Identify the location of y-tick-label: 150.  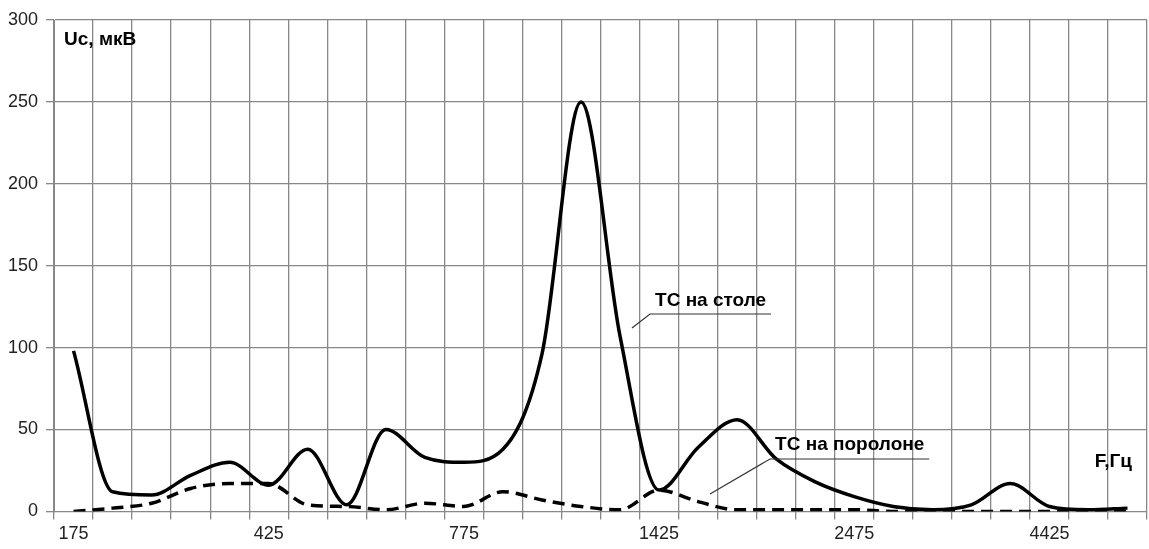
(23, 264).